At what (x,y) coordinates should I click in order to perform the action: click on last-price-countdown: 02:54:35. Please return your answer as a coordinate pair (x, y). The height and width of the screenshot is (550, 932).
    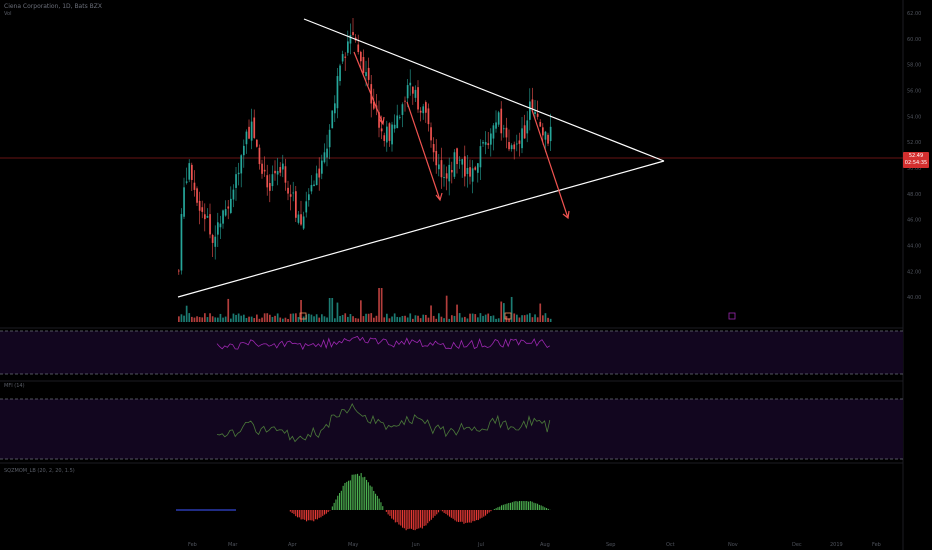
    Looking at the image, I should click on (916, 163).